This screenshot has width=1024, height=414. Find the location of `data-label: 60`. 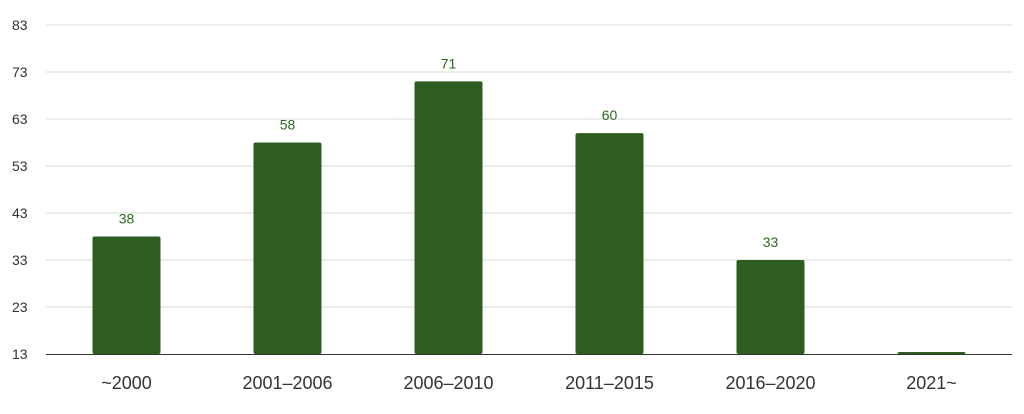

data-label: 60 is located at coordinates (610, 115).